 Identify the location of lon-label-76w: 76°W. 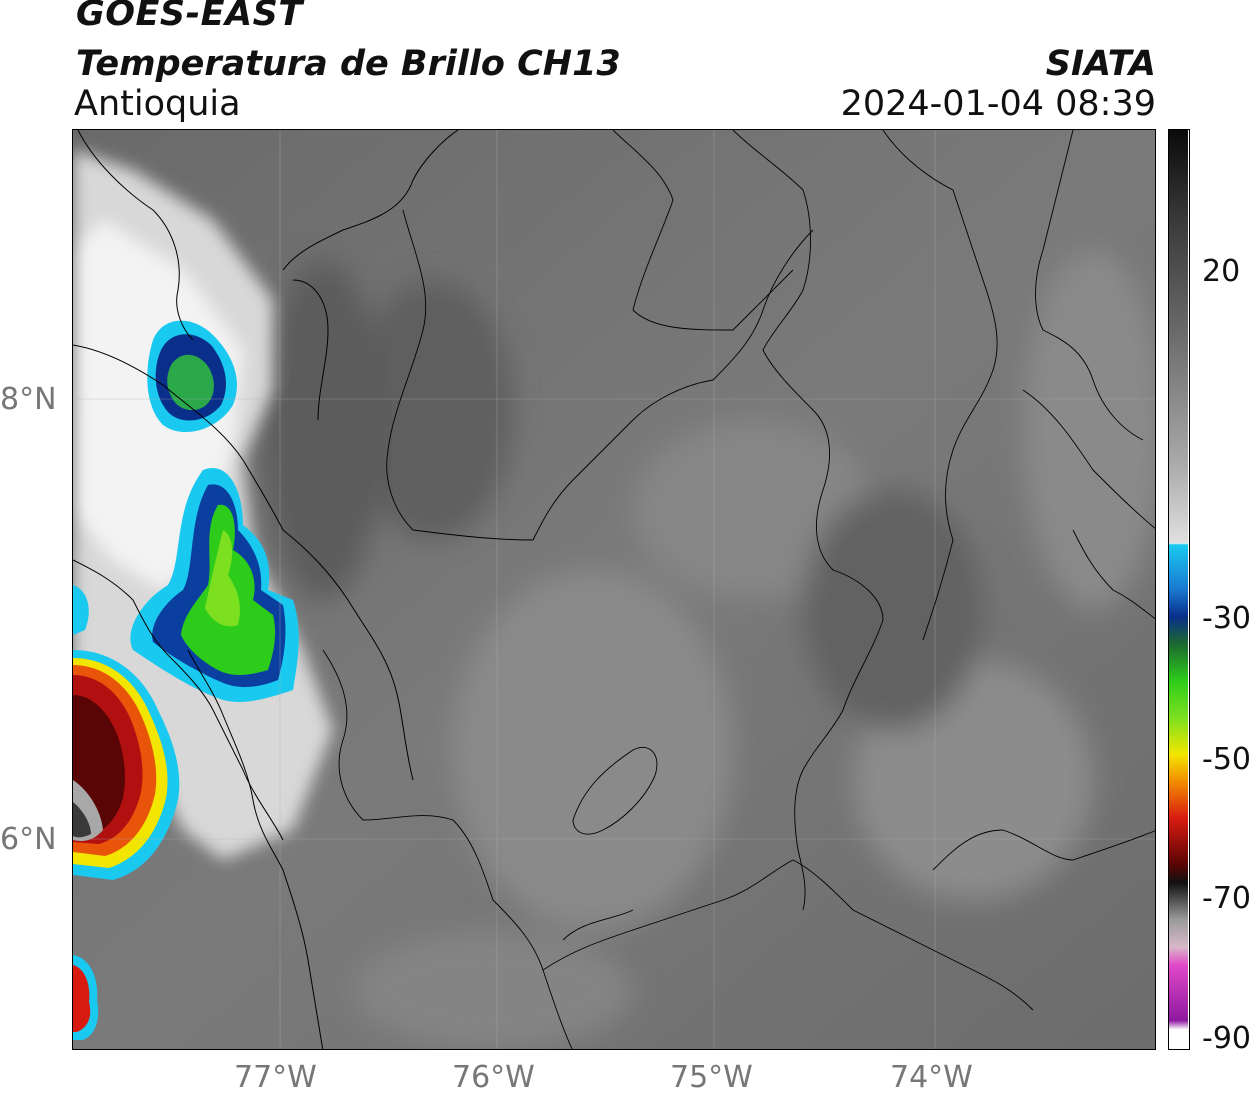
(493, 1077).